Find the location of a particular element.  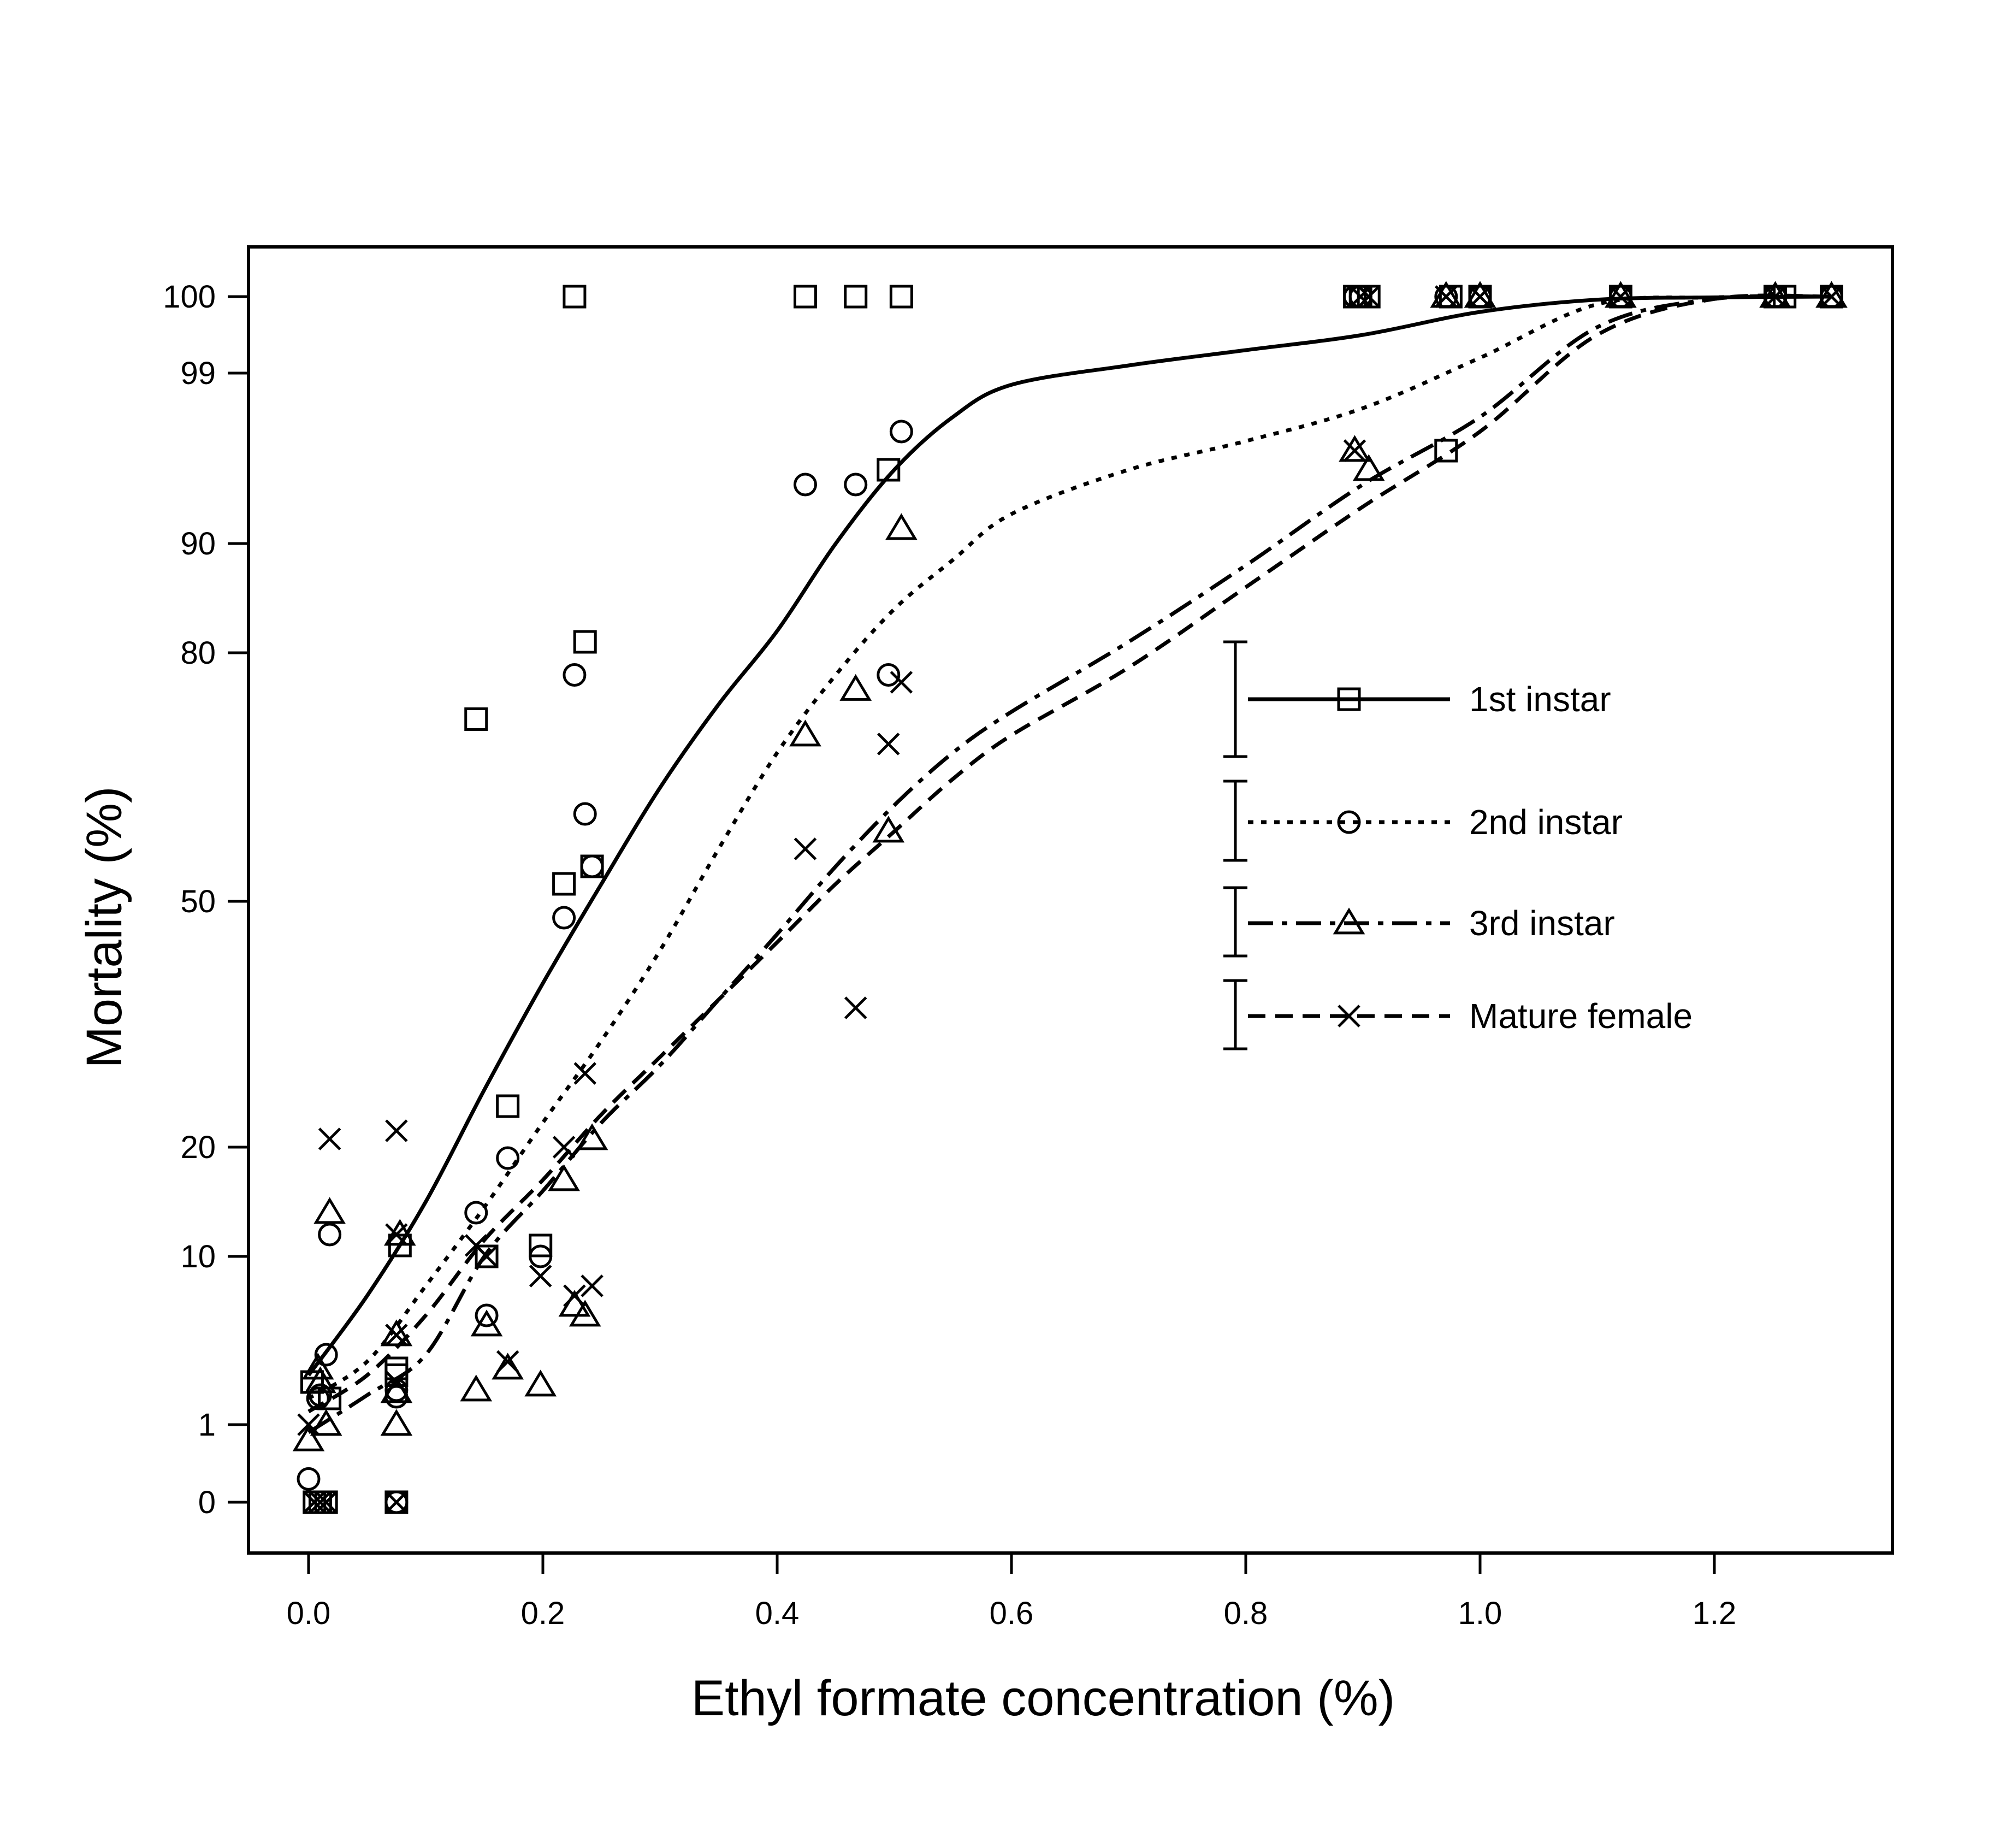

x-tick-label: 1.0 is located at coordinates (1480, 1613).